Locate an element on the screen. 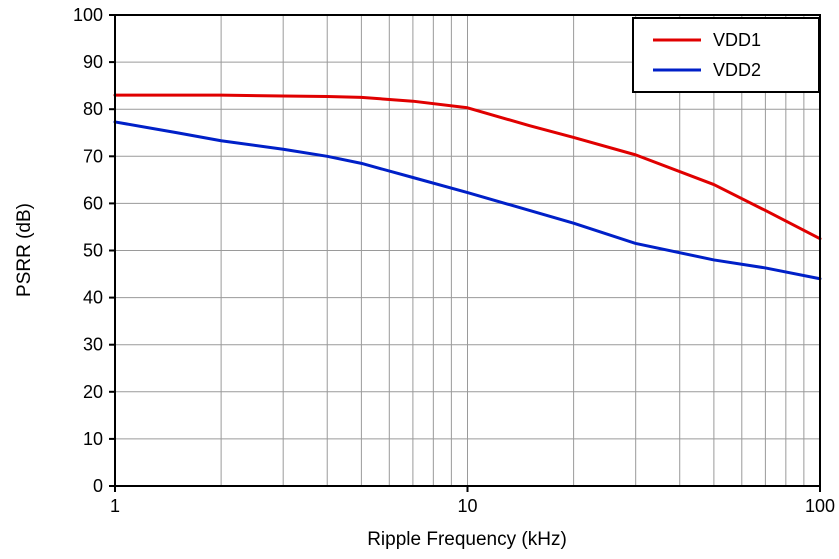 The image size is (839, 559). x-axis-title: Ripple Frequency (kHz) is located at coordinates (467, 539).